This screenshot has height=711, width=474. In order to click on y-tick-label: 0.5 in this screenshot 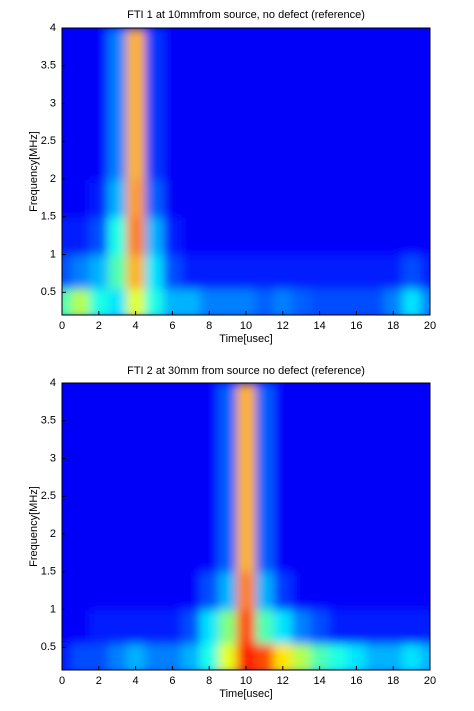, I will do `click(48, 647)`.